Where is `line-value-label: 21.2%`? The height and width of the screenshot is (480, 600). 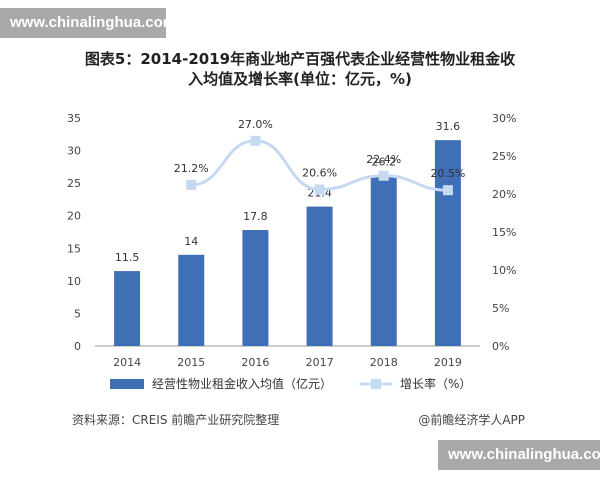
line-value-label: 21.2% is located at coordinates (191, 168).